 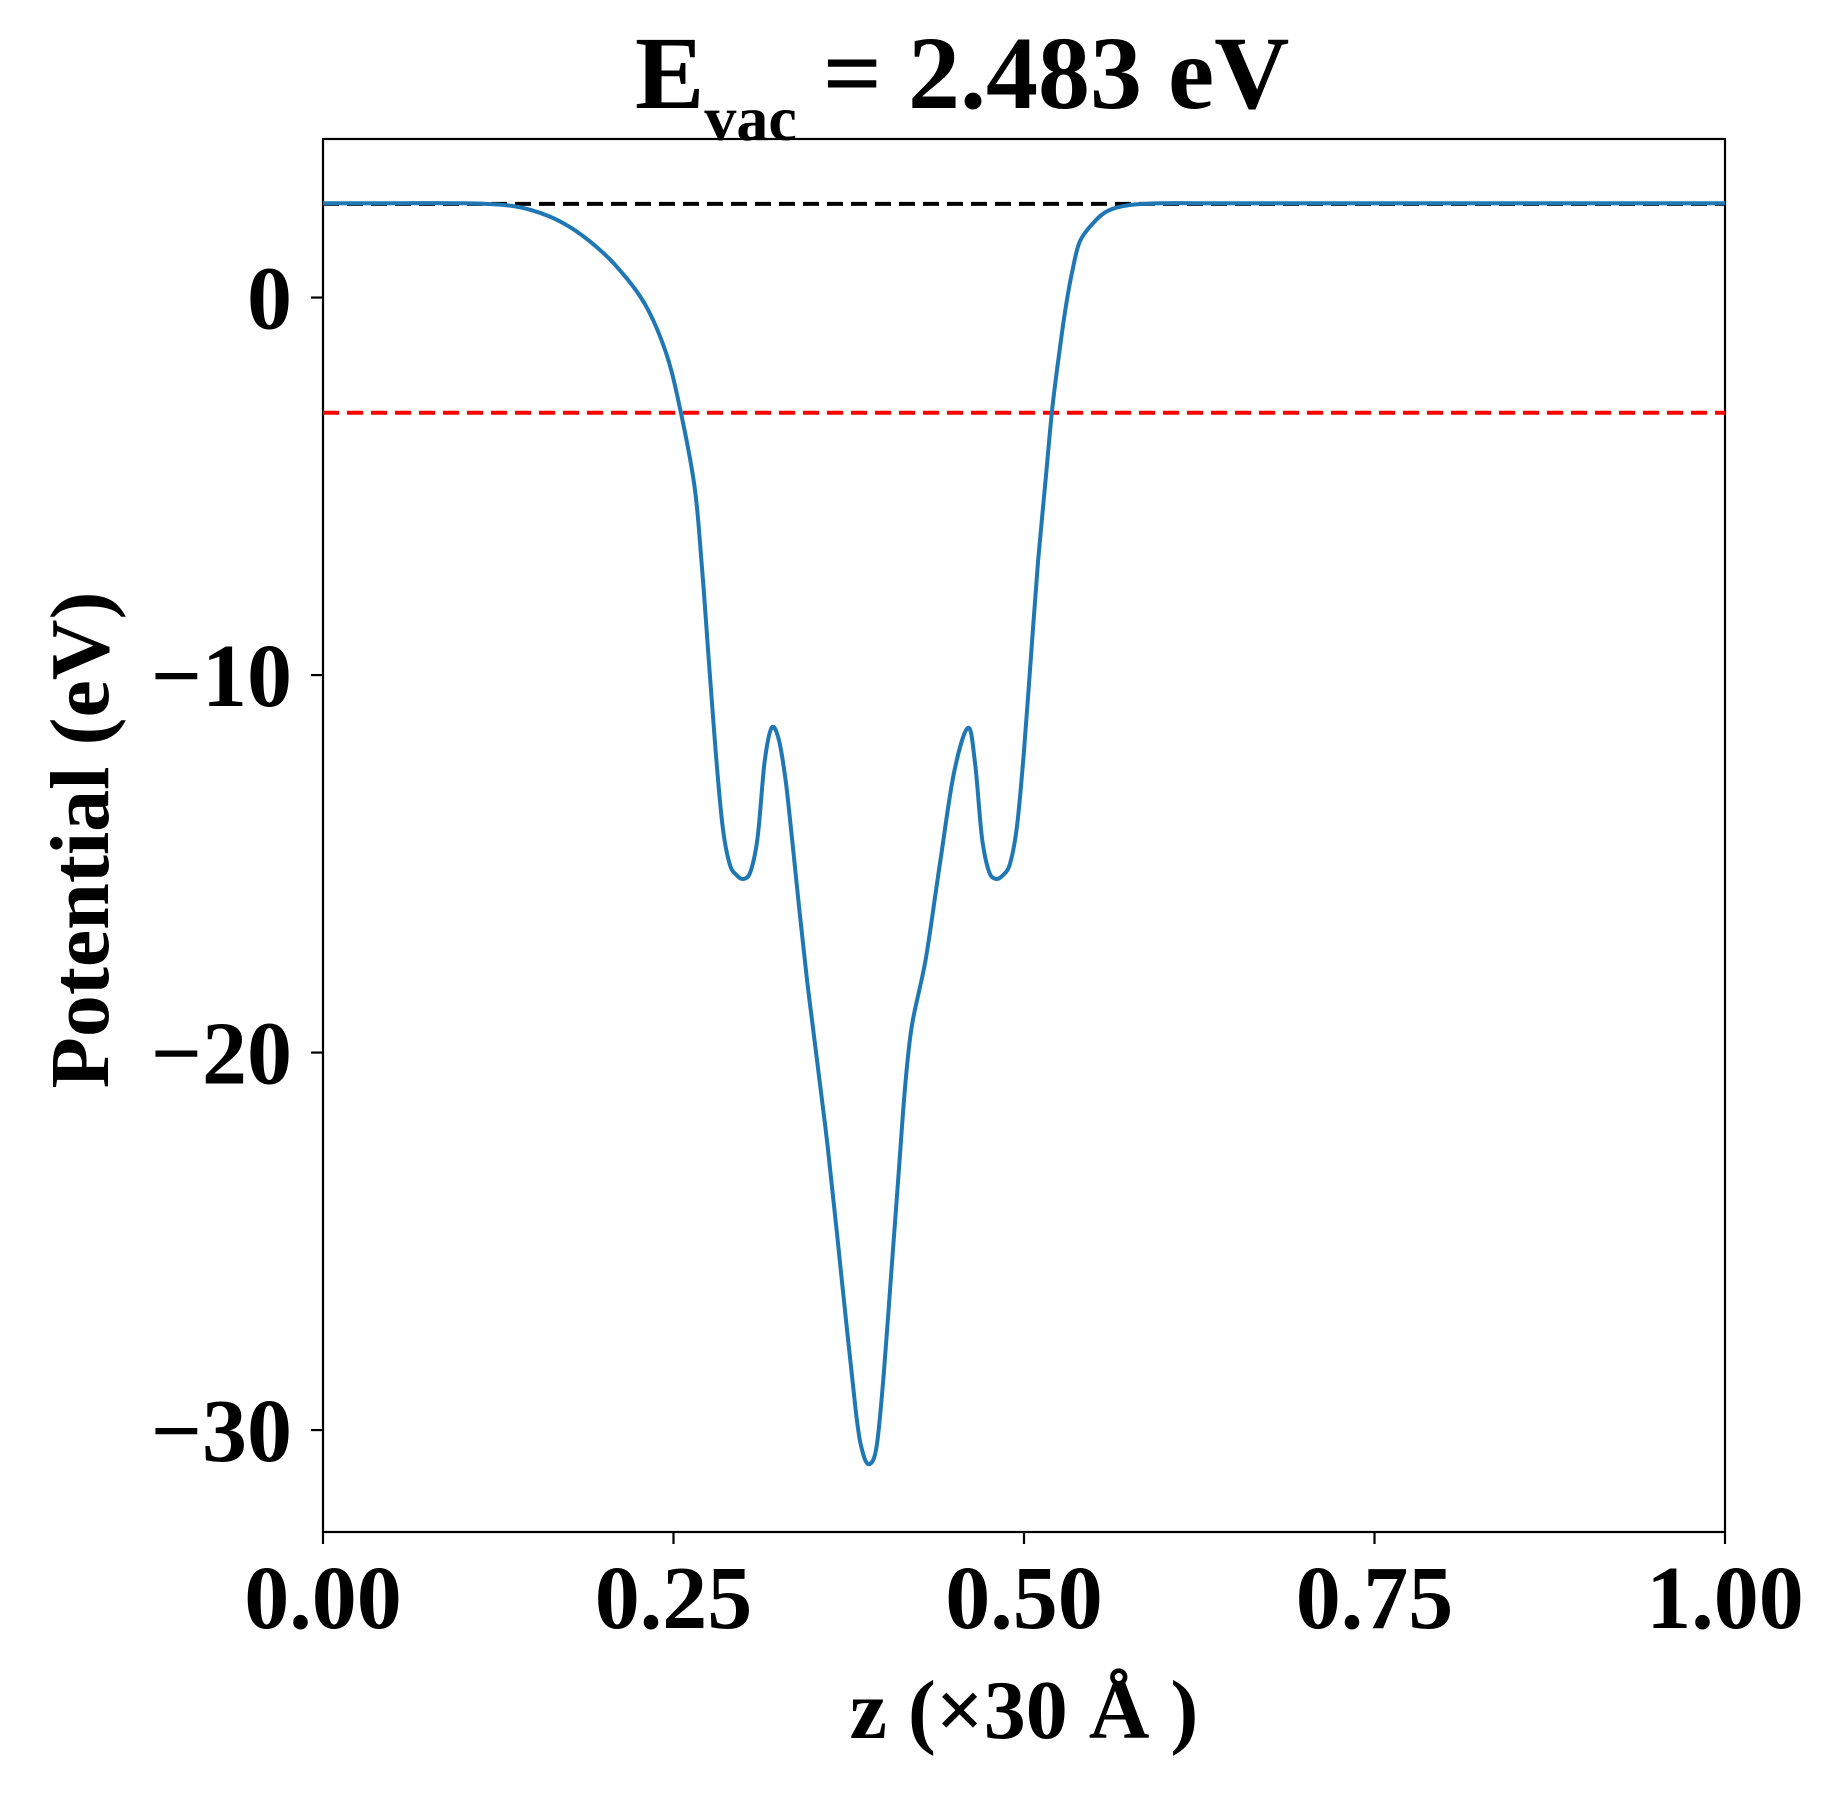 I want to click on y-tick-label: −30, so click(x=221, y=1431).